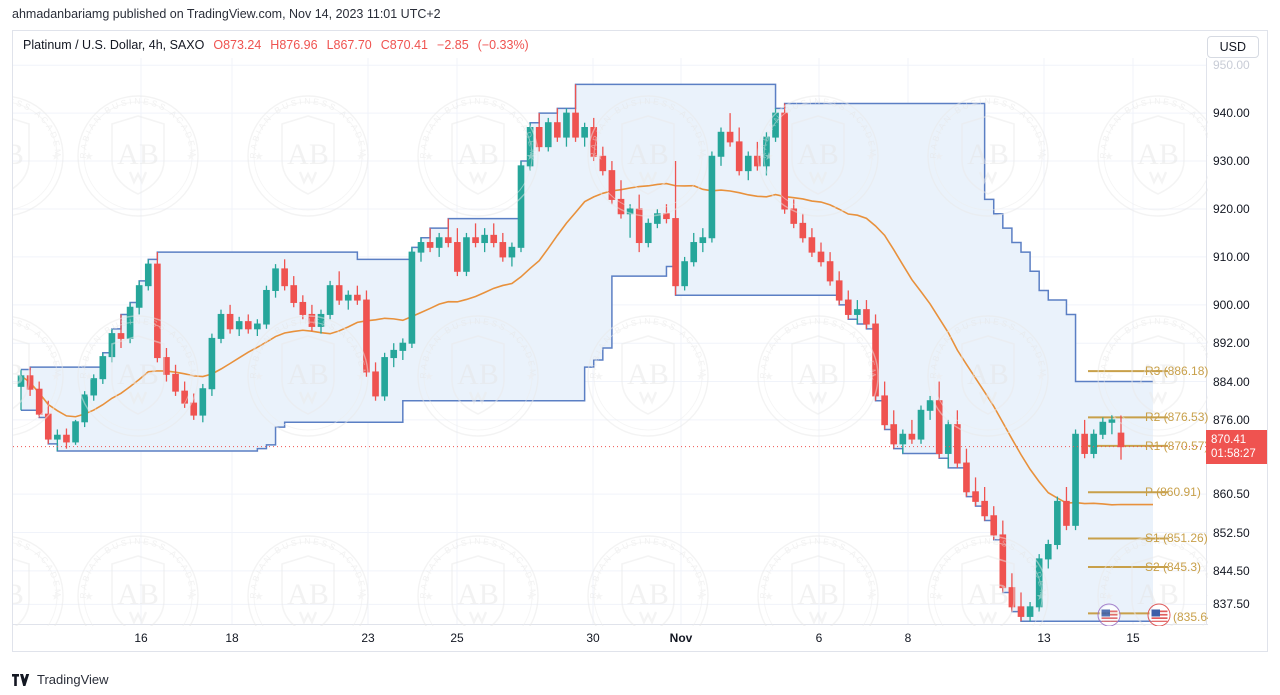 Image resolution: width=1280 pixels, height=695 pixels. I want to click on us-flag-marker, so click(1159, 614).